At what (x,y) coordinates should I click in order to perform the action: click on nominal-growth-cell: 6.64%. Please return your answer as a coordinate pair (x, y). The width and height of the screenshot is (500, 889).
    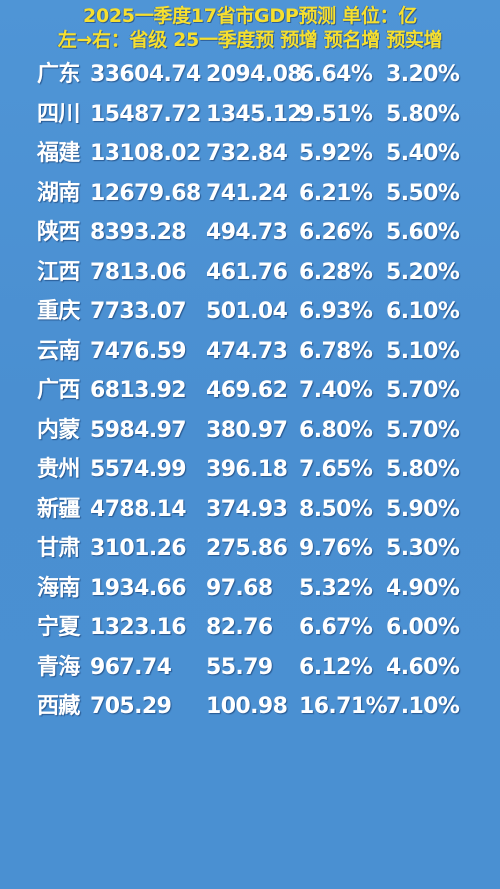
    Looking at the image, I should click on (336, 74).